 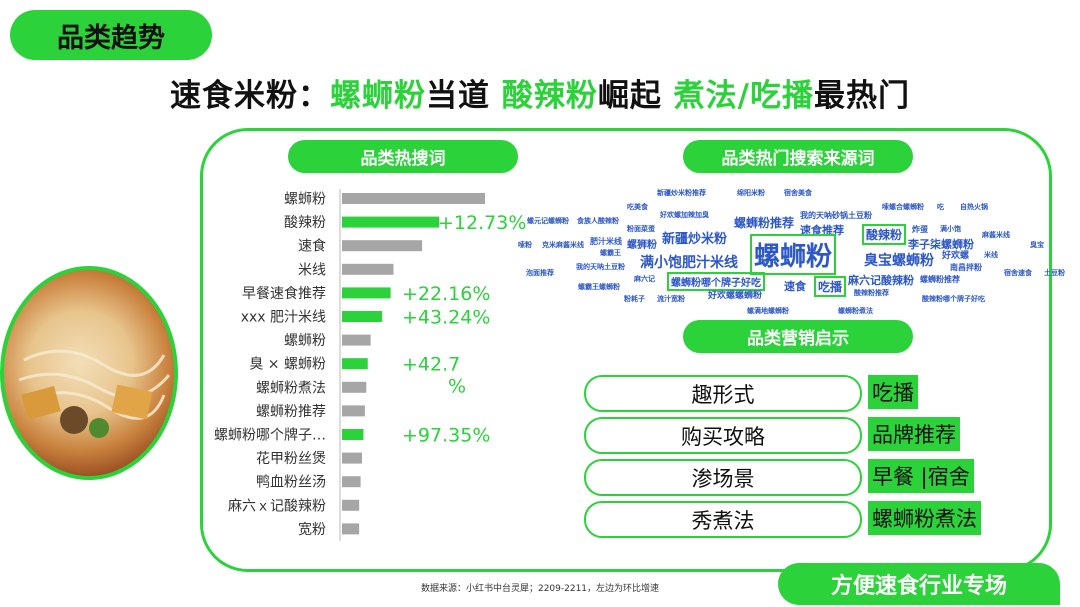 I want to click on marketing-left-3: 渗场景, so click(x=723, y=477).